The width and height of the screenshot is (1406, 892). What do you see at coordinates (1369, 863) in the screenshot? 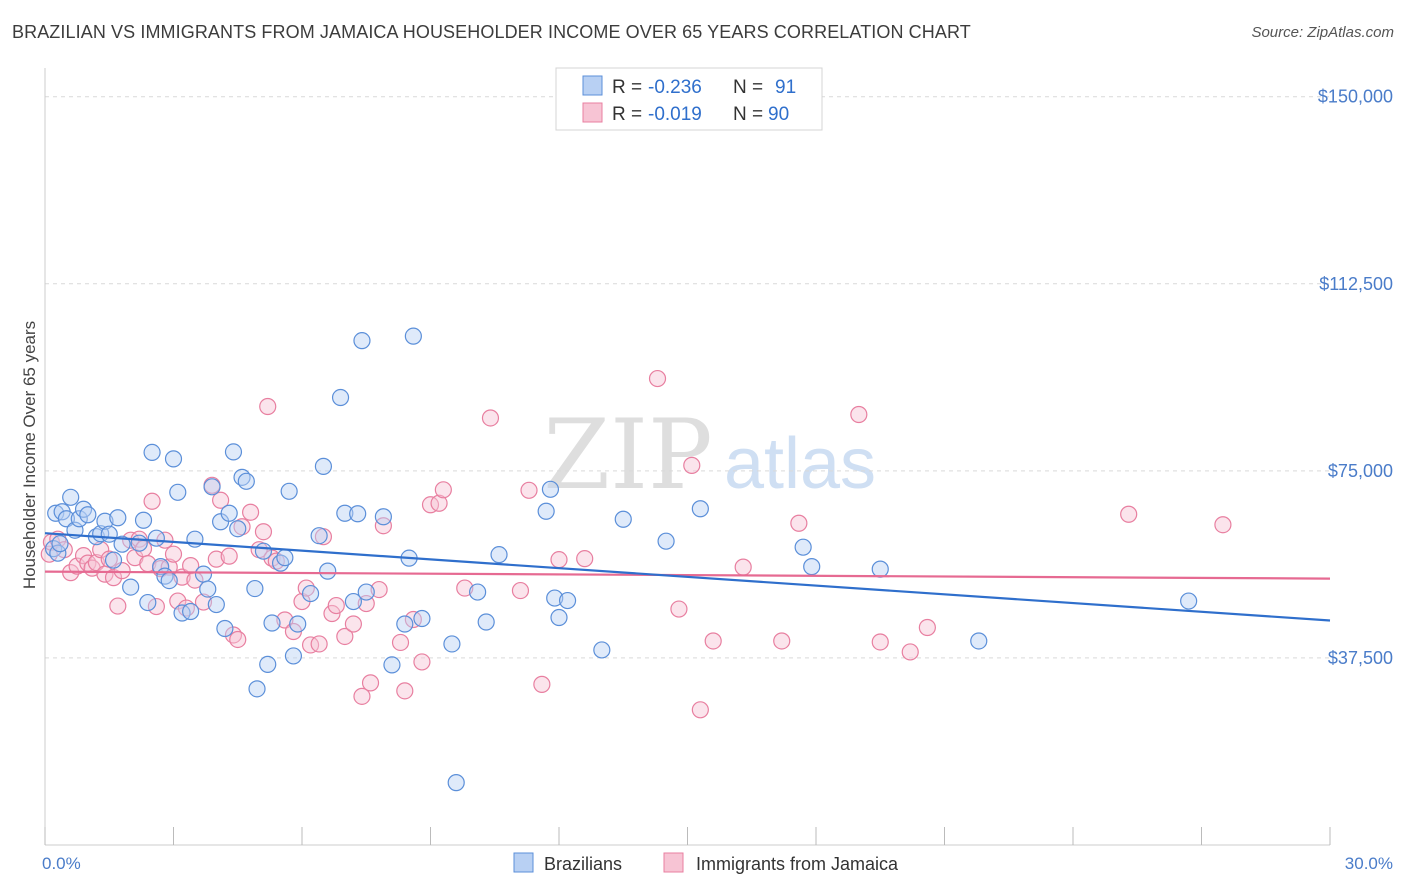
I see `x-tick-label-right: 30.0%` at bounding box center [1369, 863].